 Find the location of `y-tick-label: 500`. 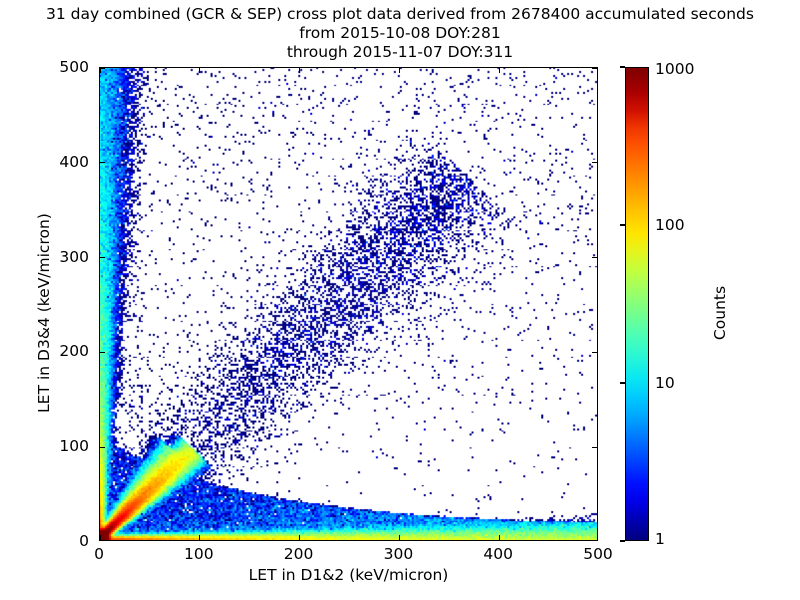

y-tick-label: 500 is located at coordinates (74, 67).